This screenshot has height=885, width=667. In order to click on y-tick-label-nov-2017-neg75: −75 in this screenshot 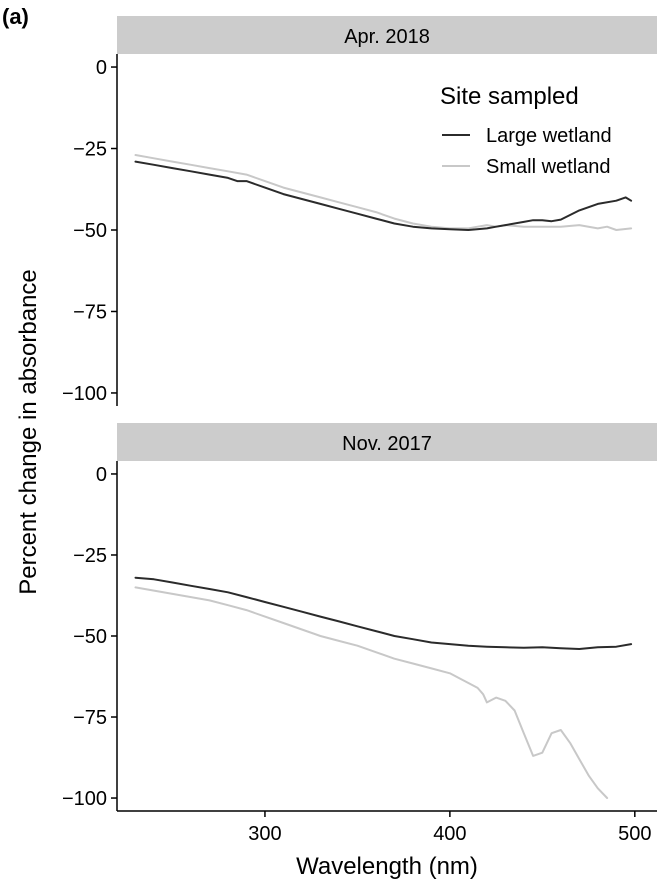, I will do `click(90, 718)`.